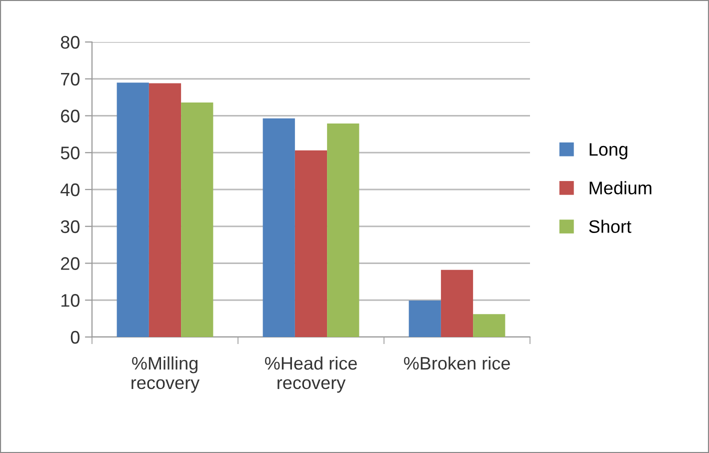 The width and height of the screenshot is (709, 453). Describe the element at coordinates (70, 263) in the screenshot. I see `y-tick-label: 20` at that location.